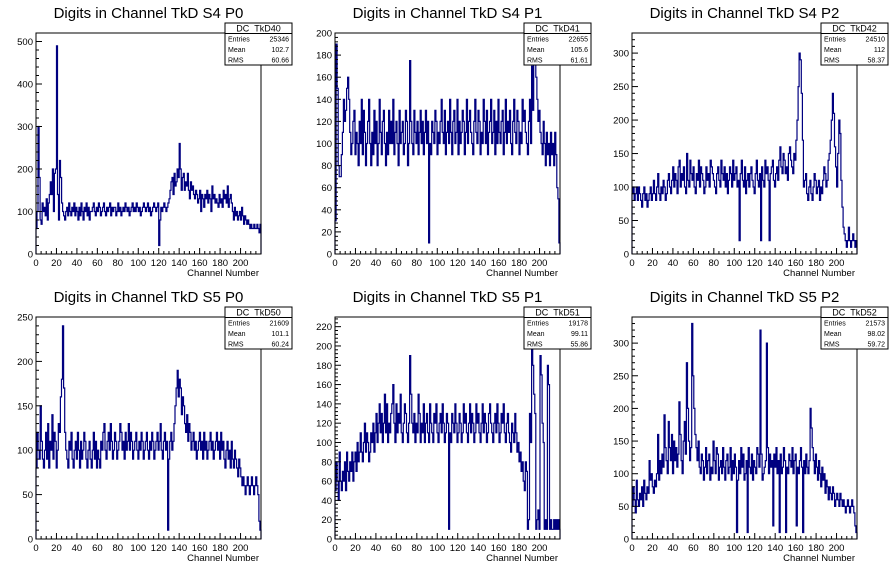 This screenshot has width=896, height=579. Describe the element at coordinates (854, 29) in the screenshot. I see `stats-name: DC_TkD42` at that location.